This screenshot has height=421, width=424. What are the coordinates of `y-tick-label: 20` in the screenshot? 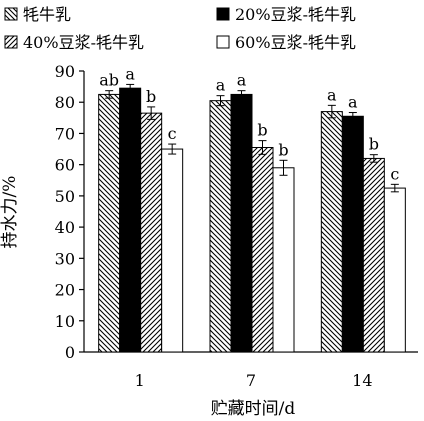 It's located at (65, 290).